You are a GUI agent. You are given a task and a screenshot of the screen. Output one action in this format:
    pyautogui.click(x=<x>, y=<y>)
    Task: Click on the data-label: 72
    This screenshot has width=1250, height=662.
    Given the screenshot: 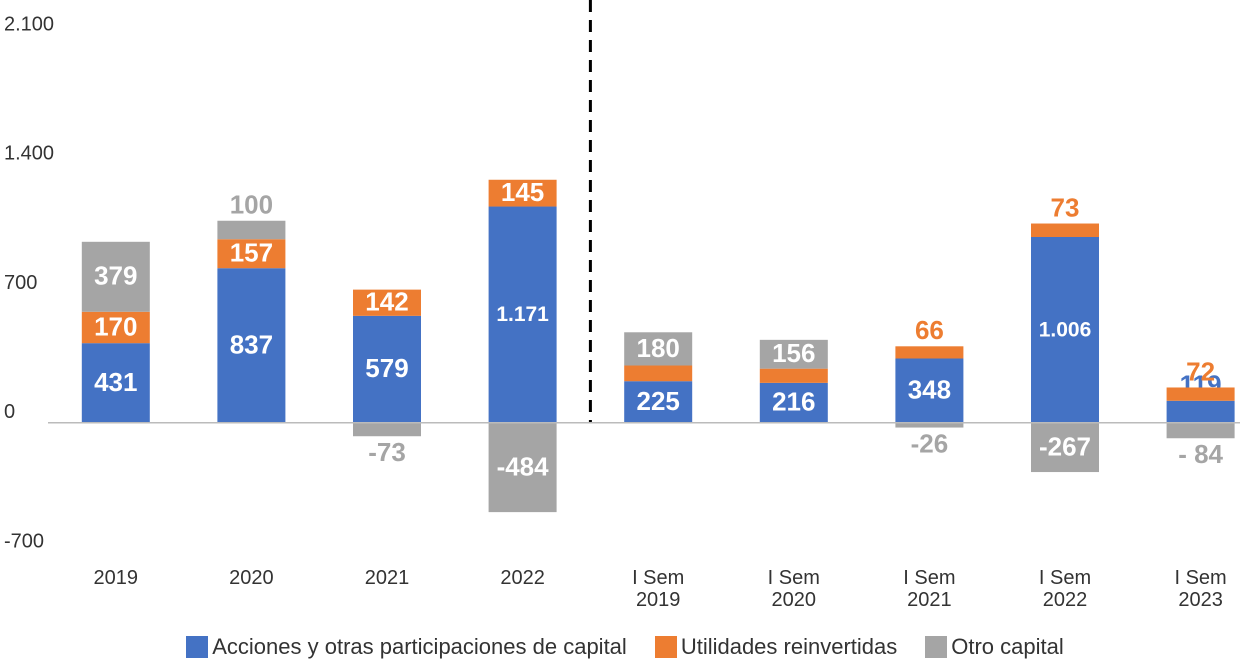 What is the action you would take?
    pyautogui.click(x=1200, y=371)
    